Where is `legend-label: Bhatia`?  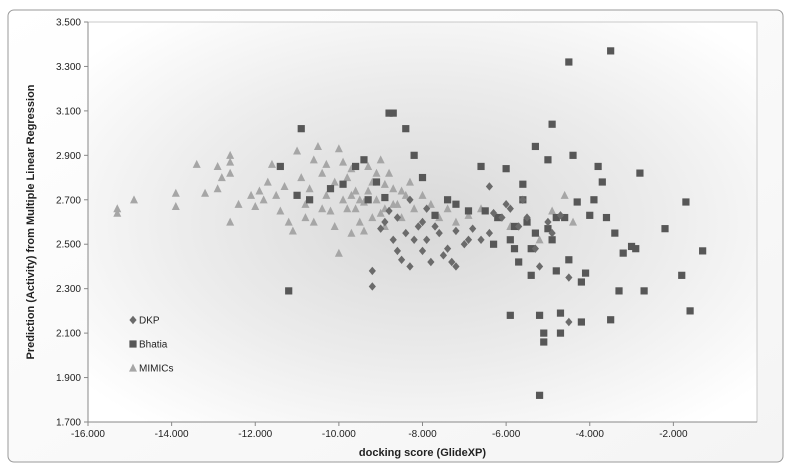
legend-label: Bhatia is located at coordinates (153, 345).